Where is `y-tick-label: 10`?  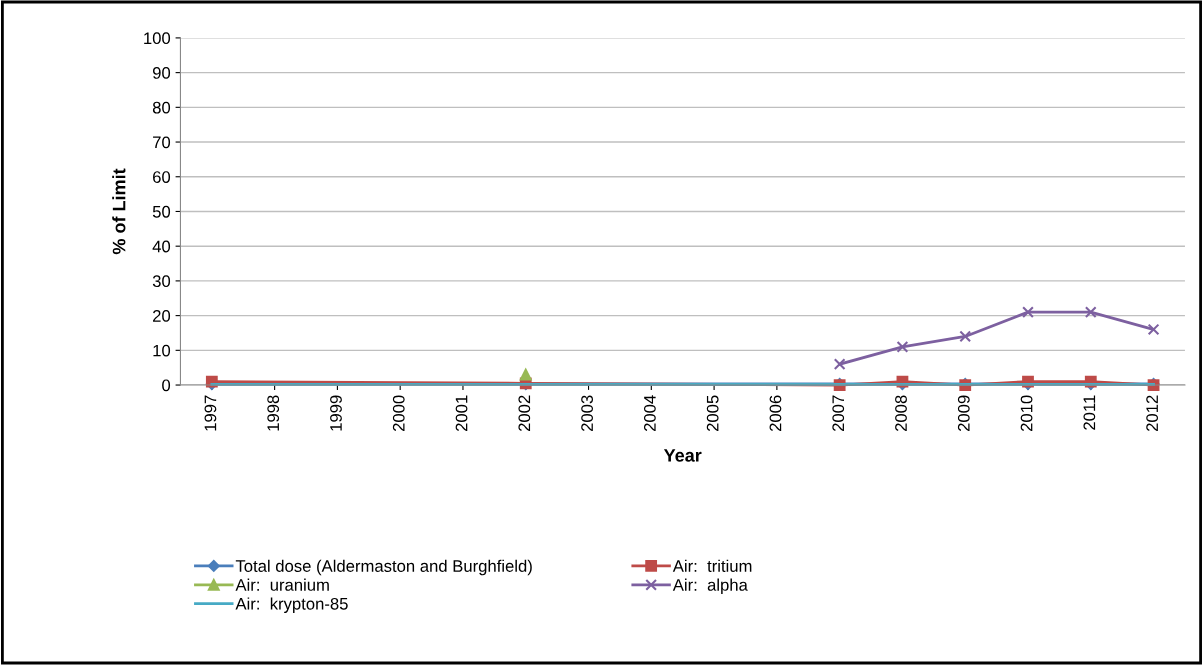 y-tick-label: 10 is located at coordinates (162, 350).